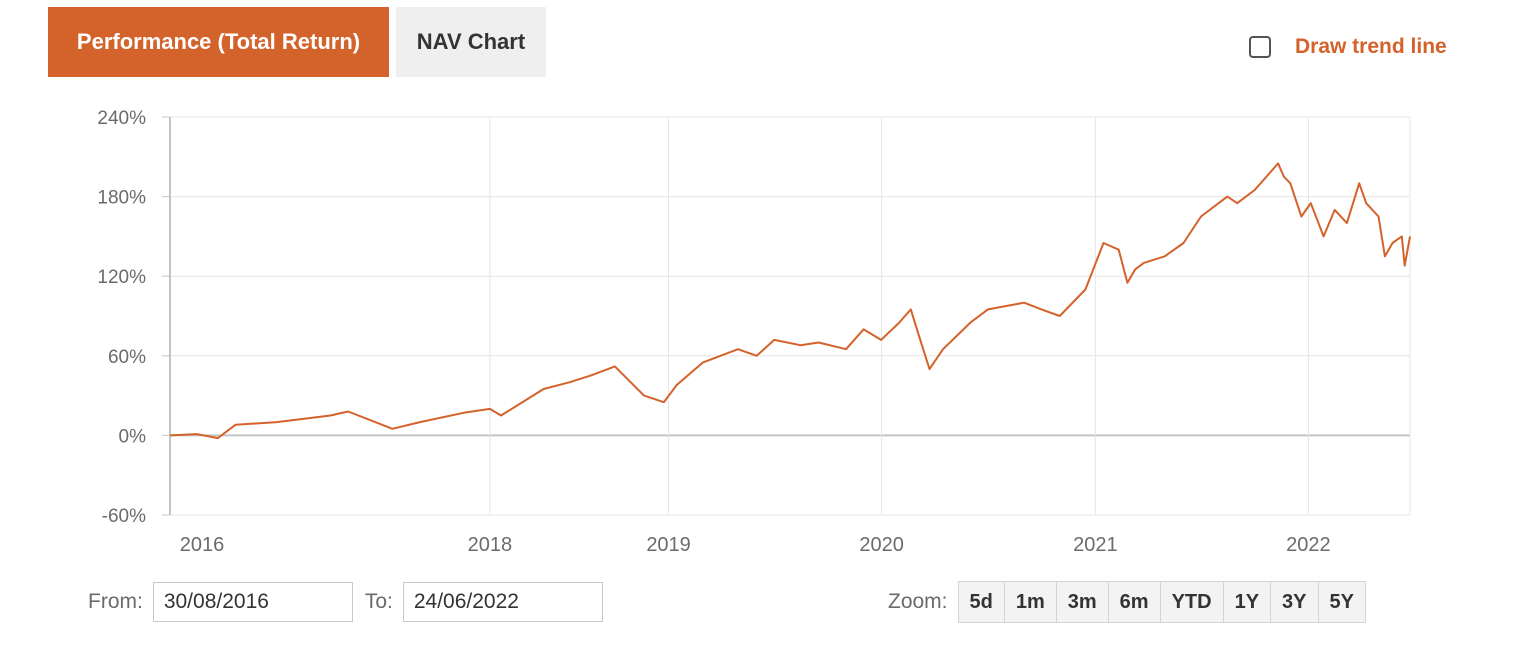 The image size is (1538, 650). I want to click on tab-performance: Performance (Total Return), so click(218, 42).